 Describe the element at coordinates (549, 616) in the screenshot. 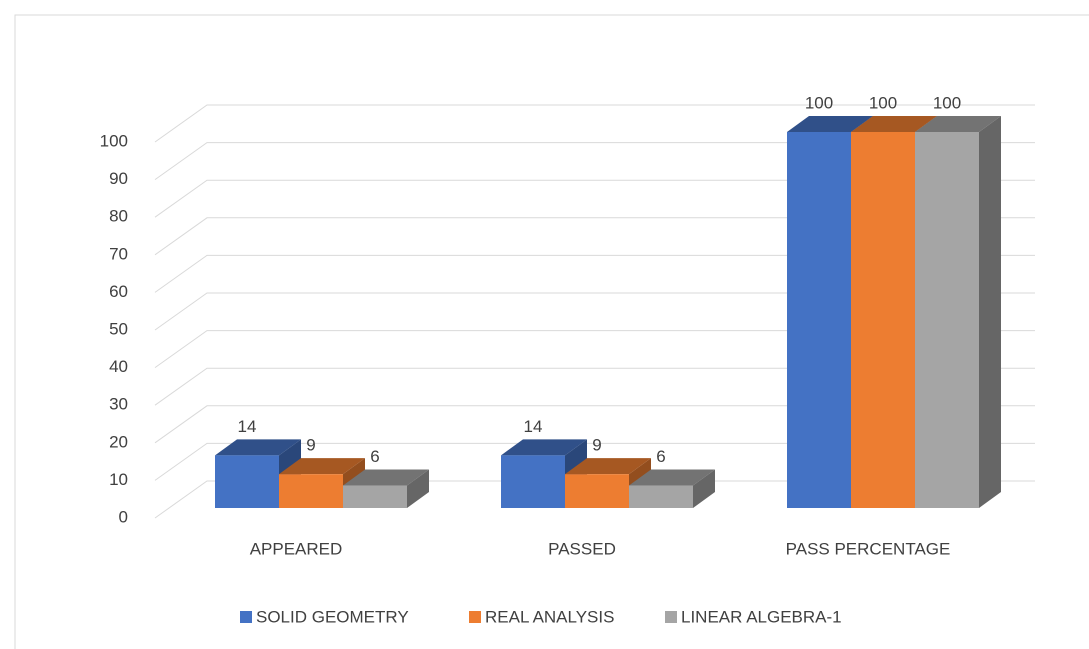

I see `legend-label: REAL ANALYSIS` at that location.